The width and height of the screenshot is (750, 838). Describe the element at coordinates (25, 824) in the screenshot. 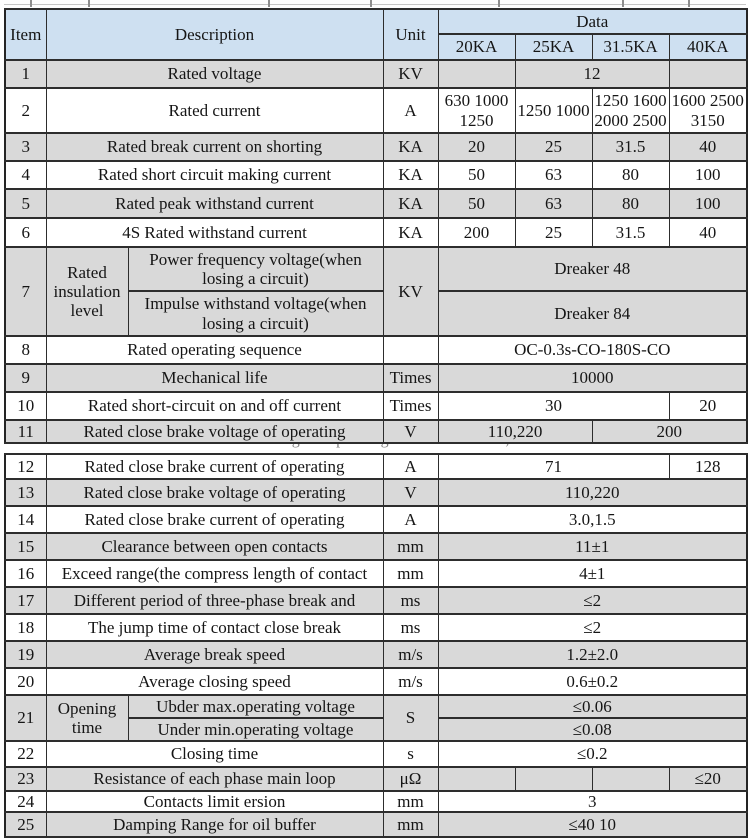

I see `cell-item: 25` at that location.